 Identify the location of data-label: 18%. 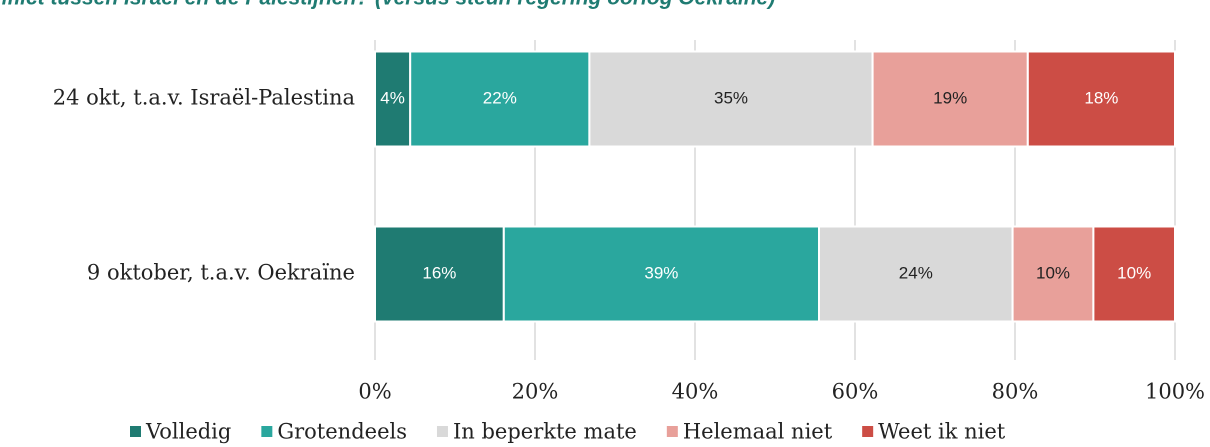
(1101, 97).